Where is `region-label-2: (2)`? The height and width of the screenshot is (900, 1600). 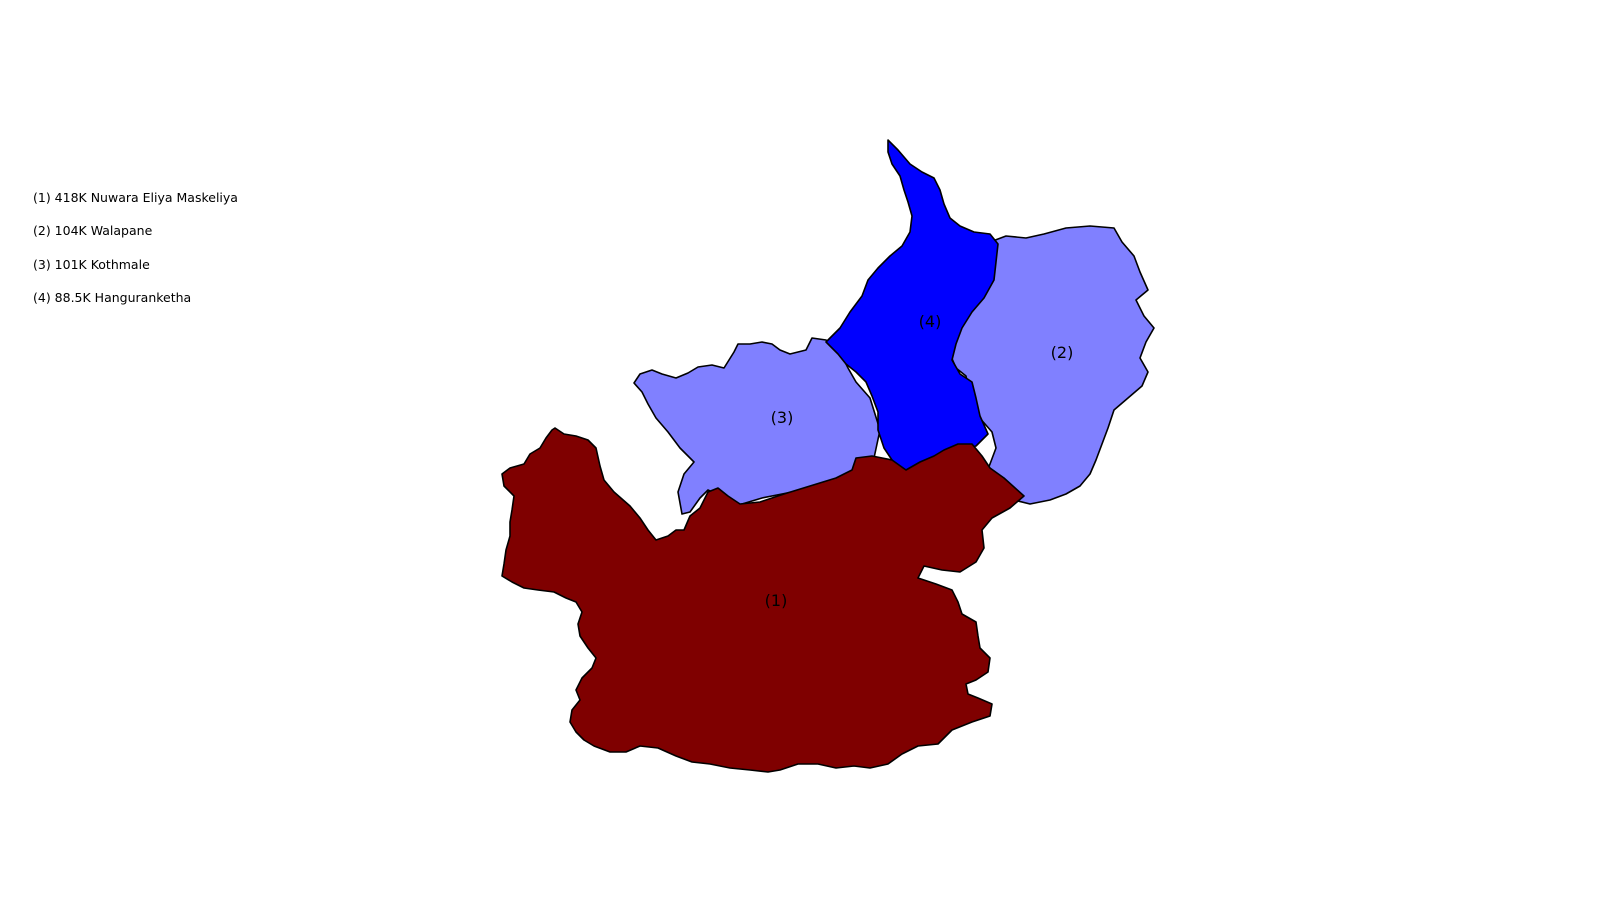 region-label-2: (2) is located at coordinates (1062, 352).